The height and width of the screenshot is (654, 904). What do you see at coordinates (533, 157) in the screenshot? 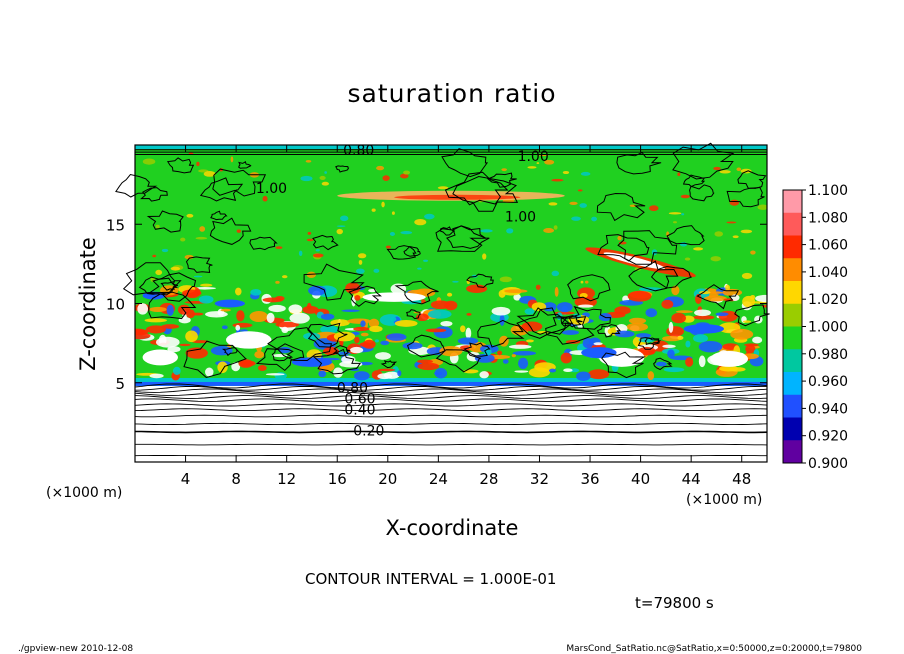
I see `contour-label: 1.00` at bounding box center [533, 157].